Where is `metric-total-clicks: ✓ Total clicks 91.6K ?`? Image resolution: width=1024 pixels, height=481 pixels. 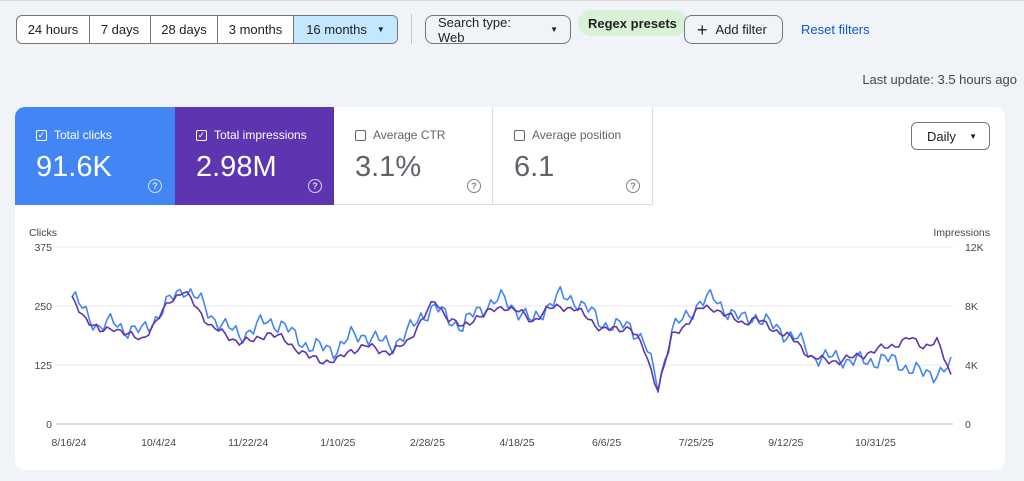
metric-total-clicks: ✓ Total clicks 91.6K ? is located at coordinates (95, 156).